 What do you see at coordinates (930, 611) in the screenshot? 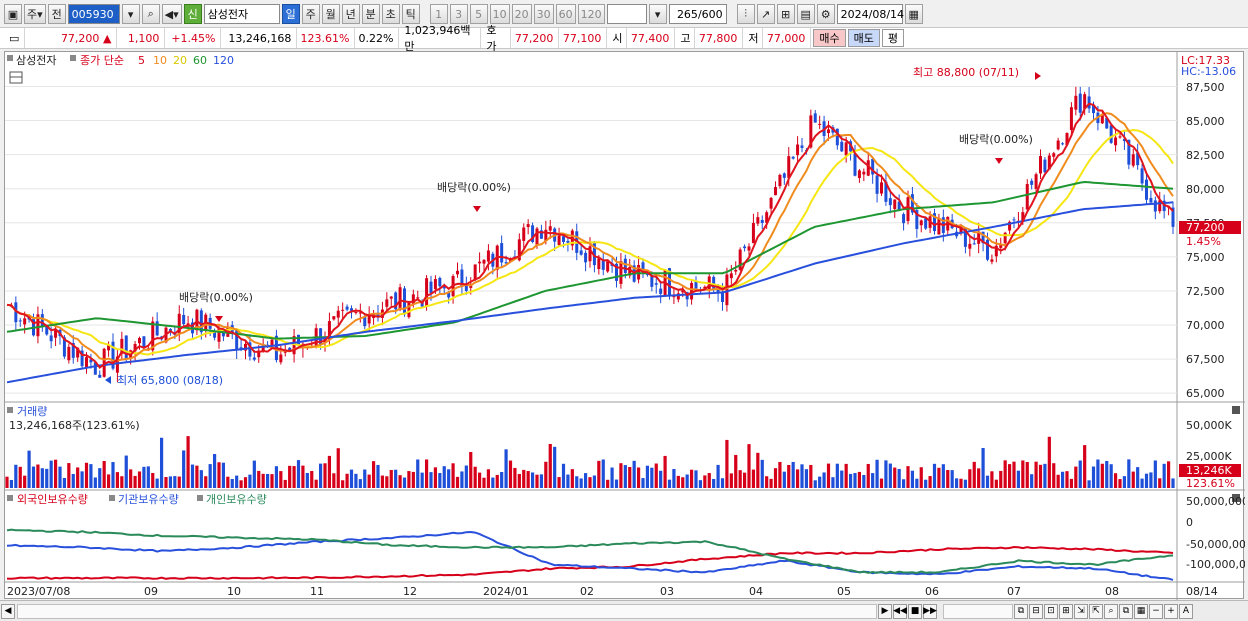
I see `forward-icon: ▶▶` at bounding box center [930, 611].